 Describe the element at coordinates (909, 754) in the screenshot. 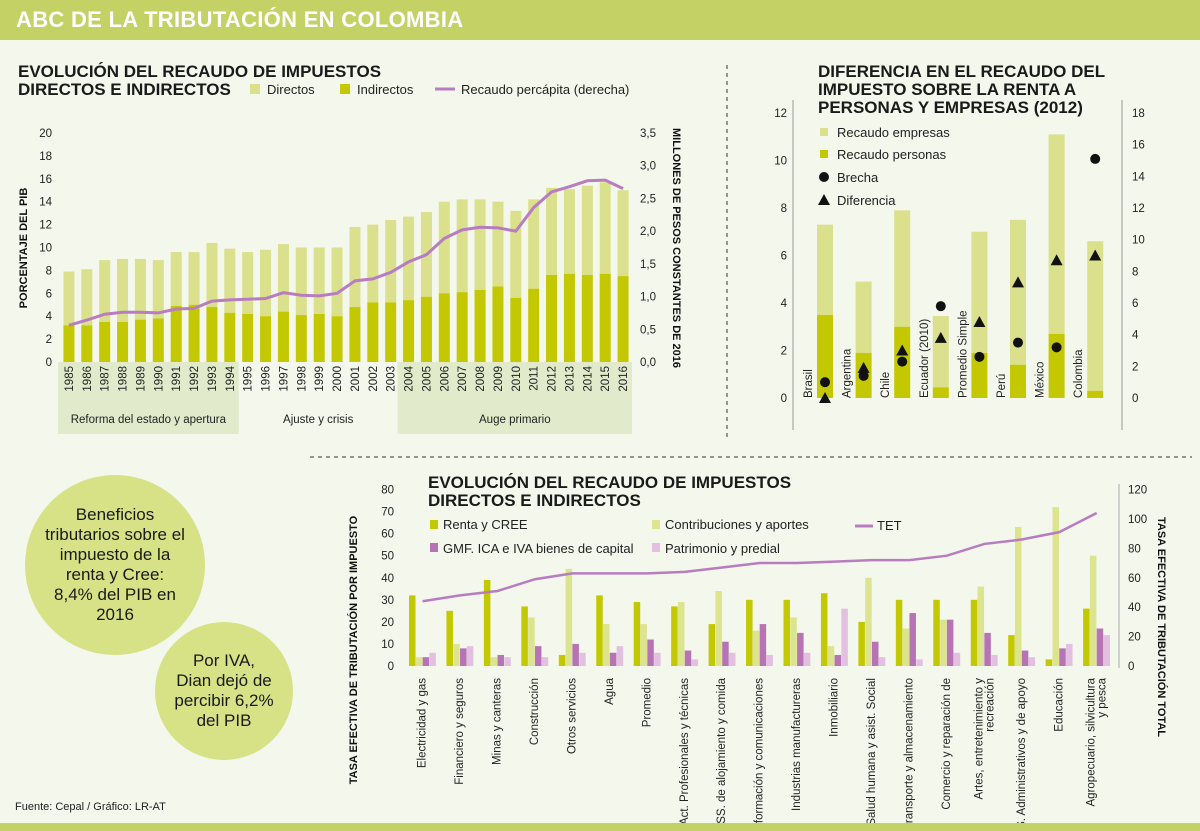

I see `x-category-label: Transporte y almacenamiento` at that location.